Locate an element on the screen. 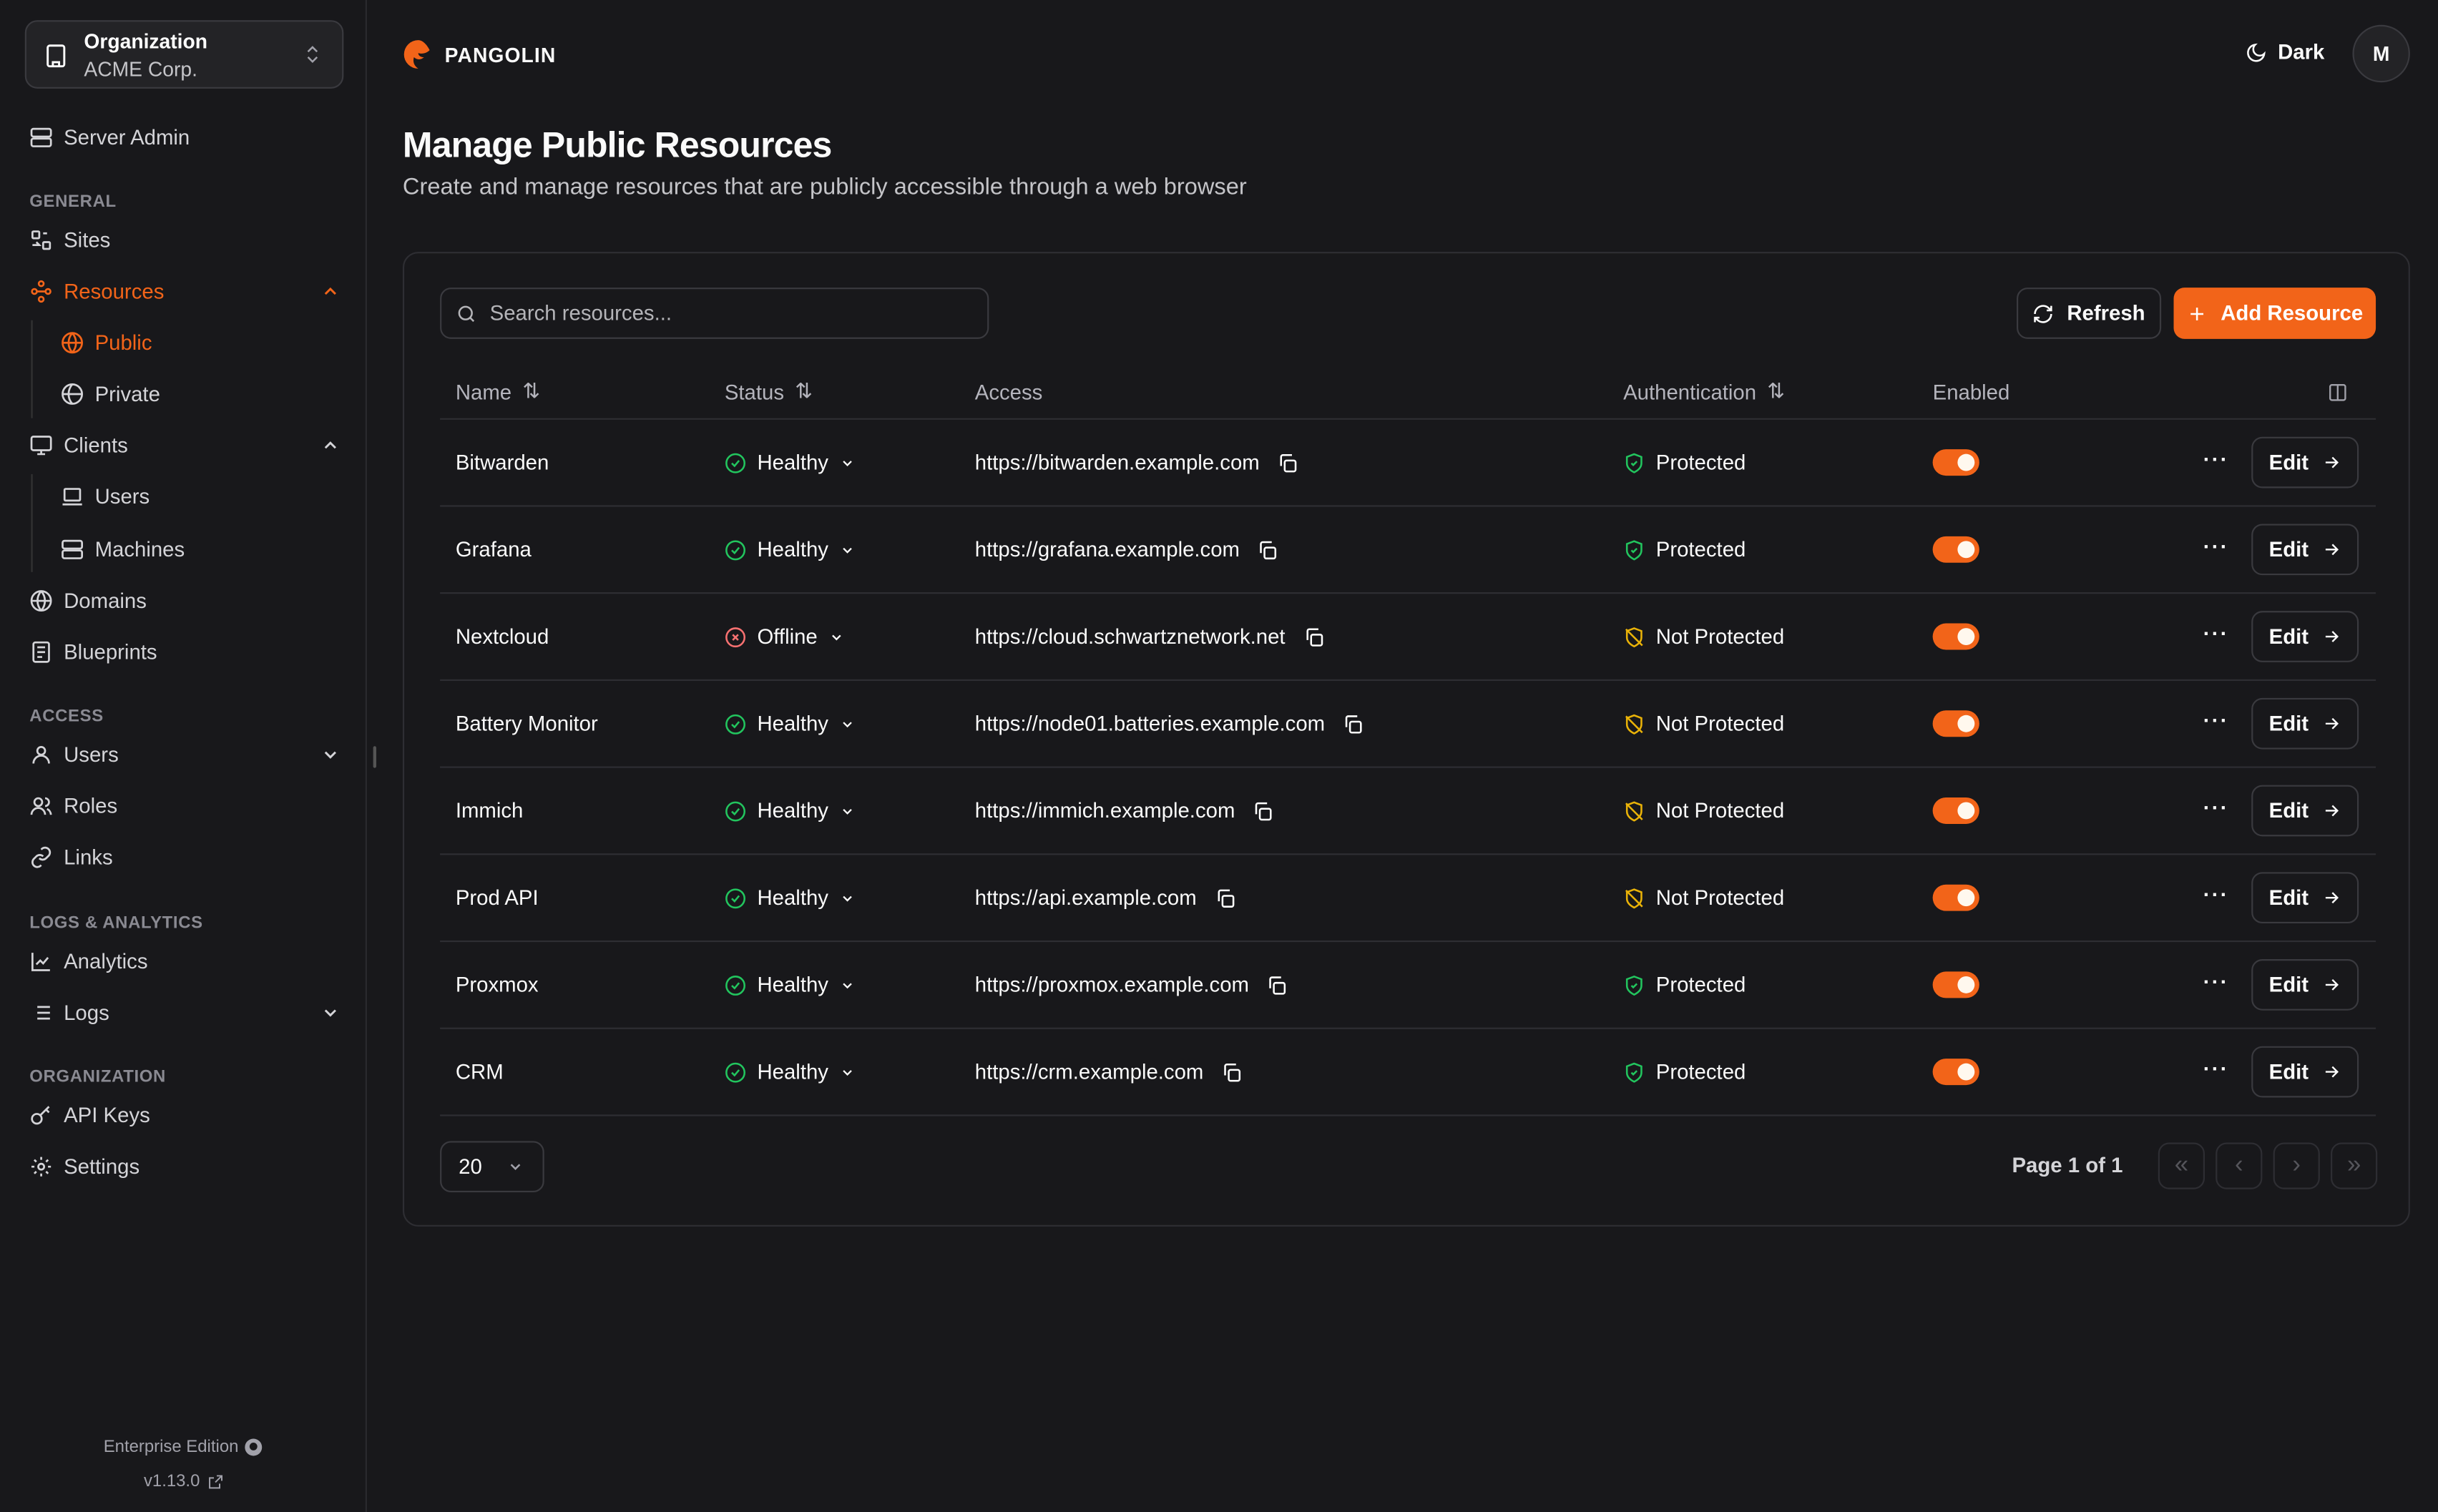 The height and width of the screenshot is (1512, 2438). sidebar-resize-handle is located at coordinates (374, 757).